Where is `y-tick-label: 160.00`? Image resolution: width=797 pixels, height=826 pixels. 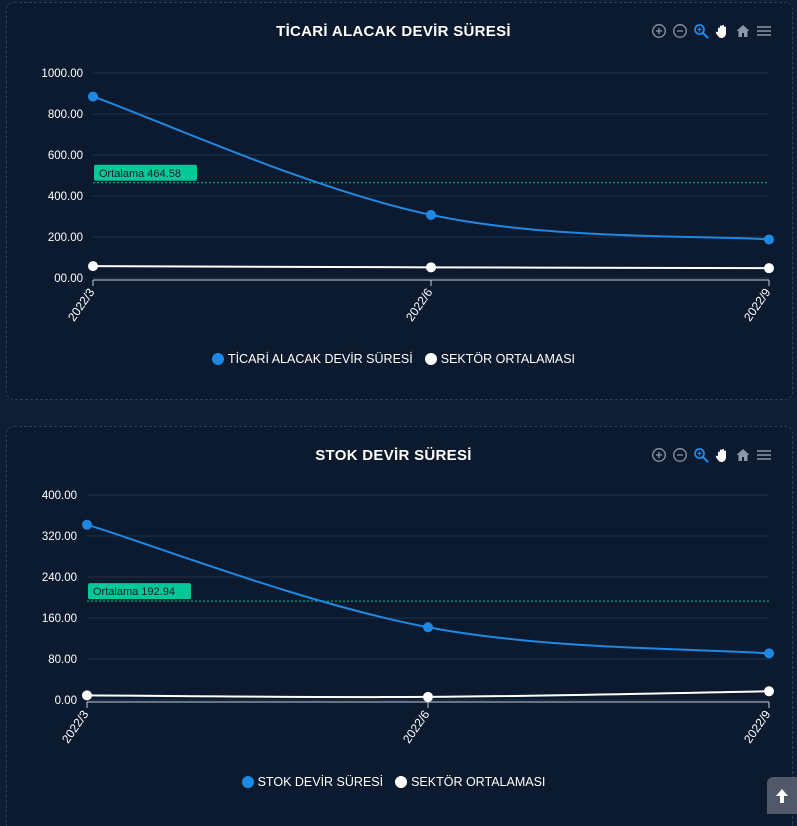 y-tick-label: 160.00 is located at coordinates (59, 619).